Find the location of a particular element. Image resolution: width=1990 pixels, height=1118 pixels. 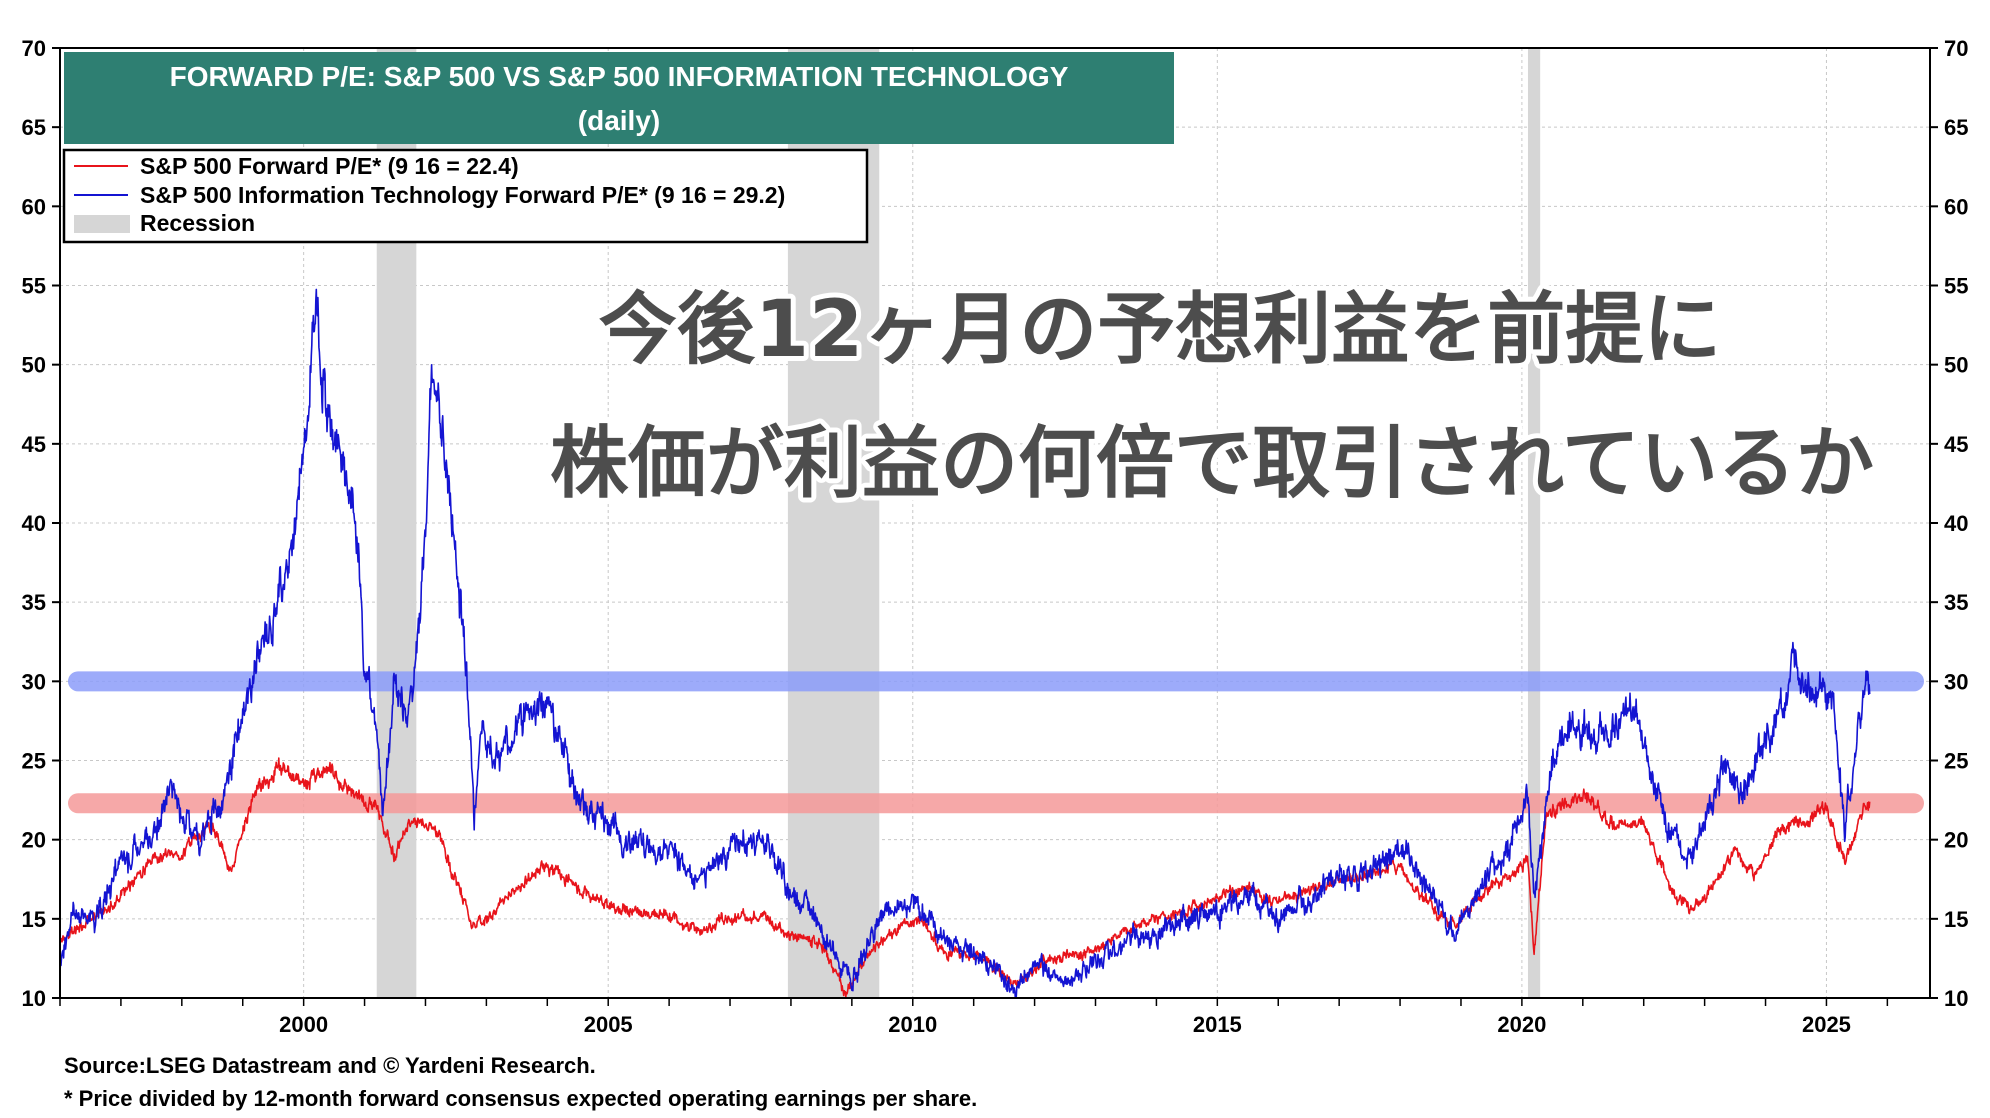

y-tick-label-right: 70 is located at coordinates (1956, 48).